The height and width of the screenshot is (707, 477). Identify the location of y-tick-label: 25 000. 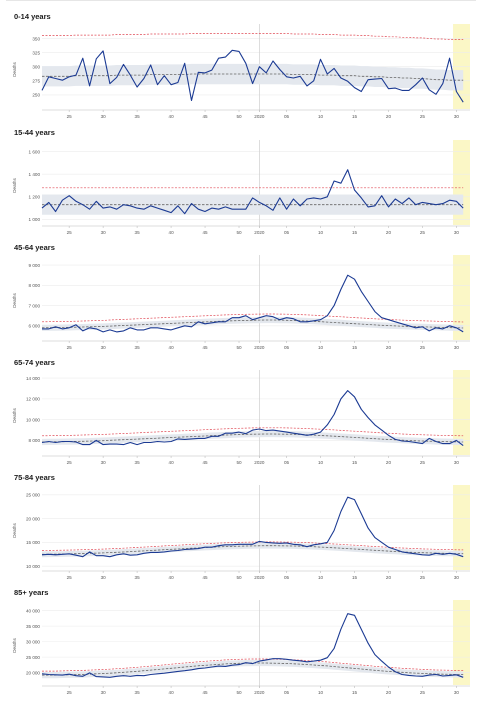
(33, 495).